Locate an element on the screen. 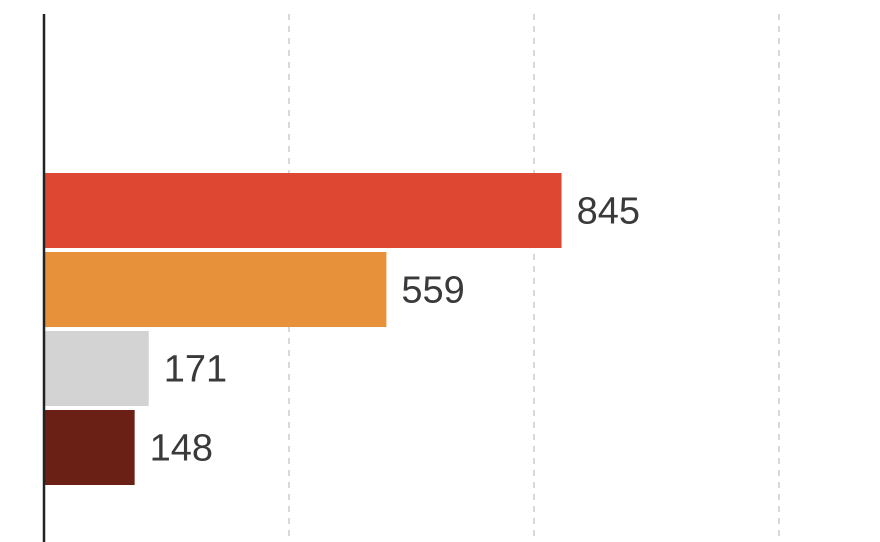  bar-value-label-1: 845 is located at coordinates (608, 212).